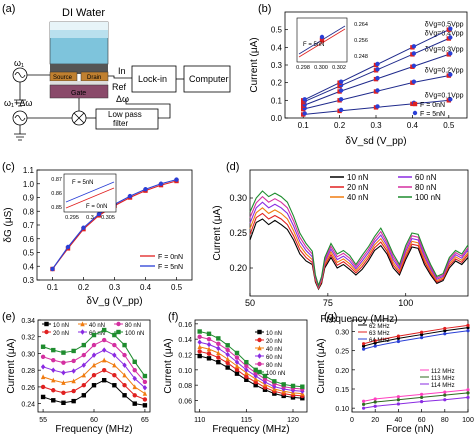  What do you see at coordinates (275, 374) in the screenshot?
I see `legend-label: 100 nN` at bounding box center [275, 374].